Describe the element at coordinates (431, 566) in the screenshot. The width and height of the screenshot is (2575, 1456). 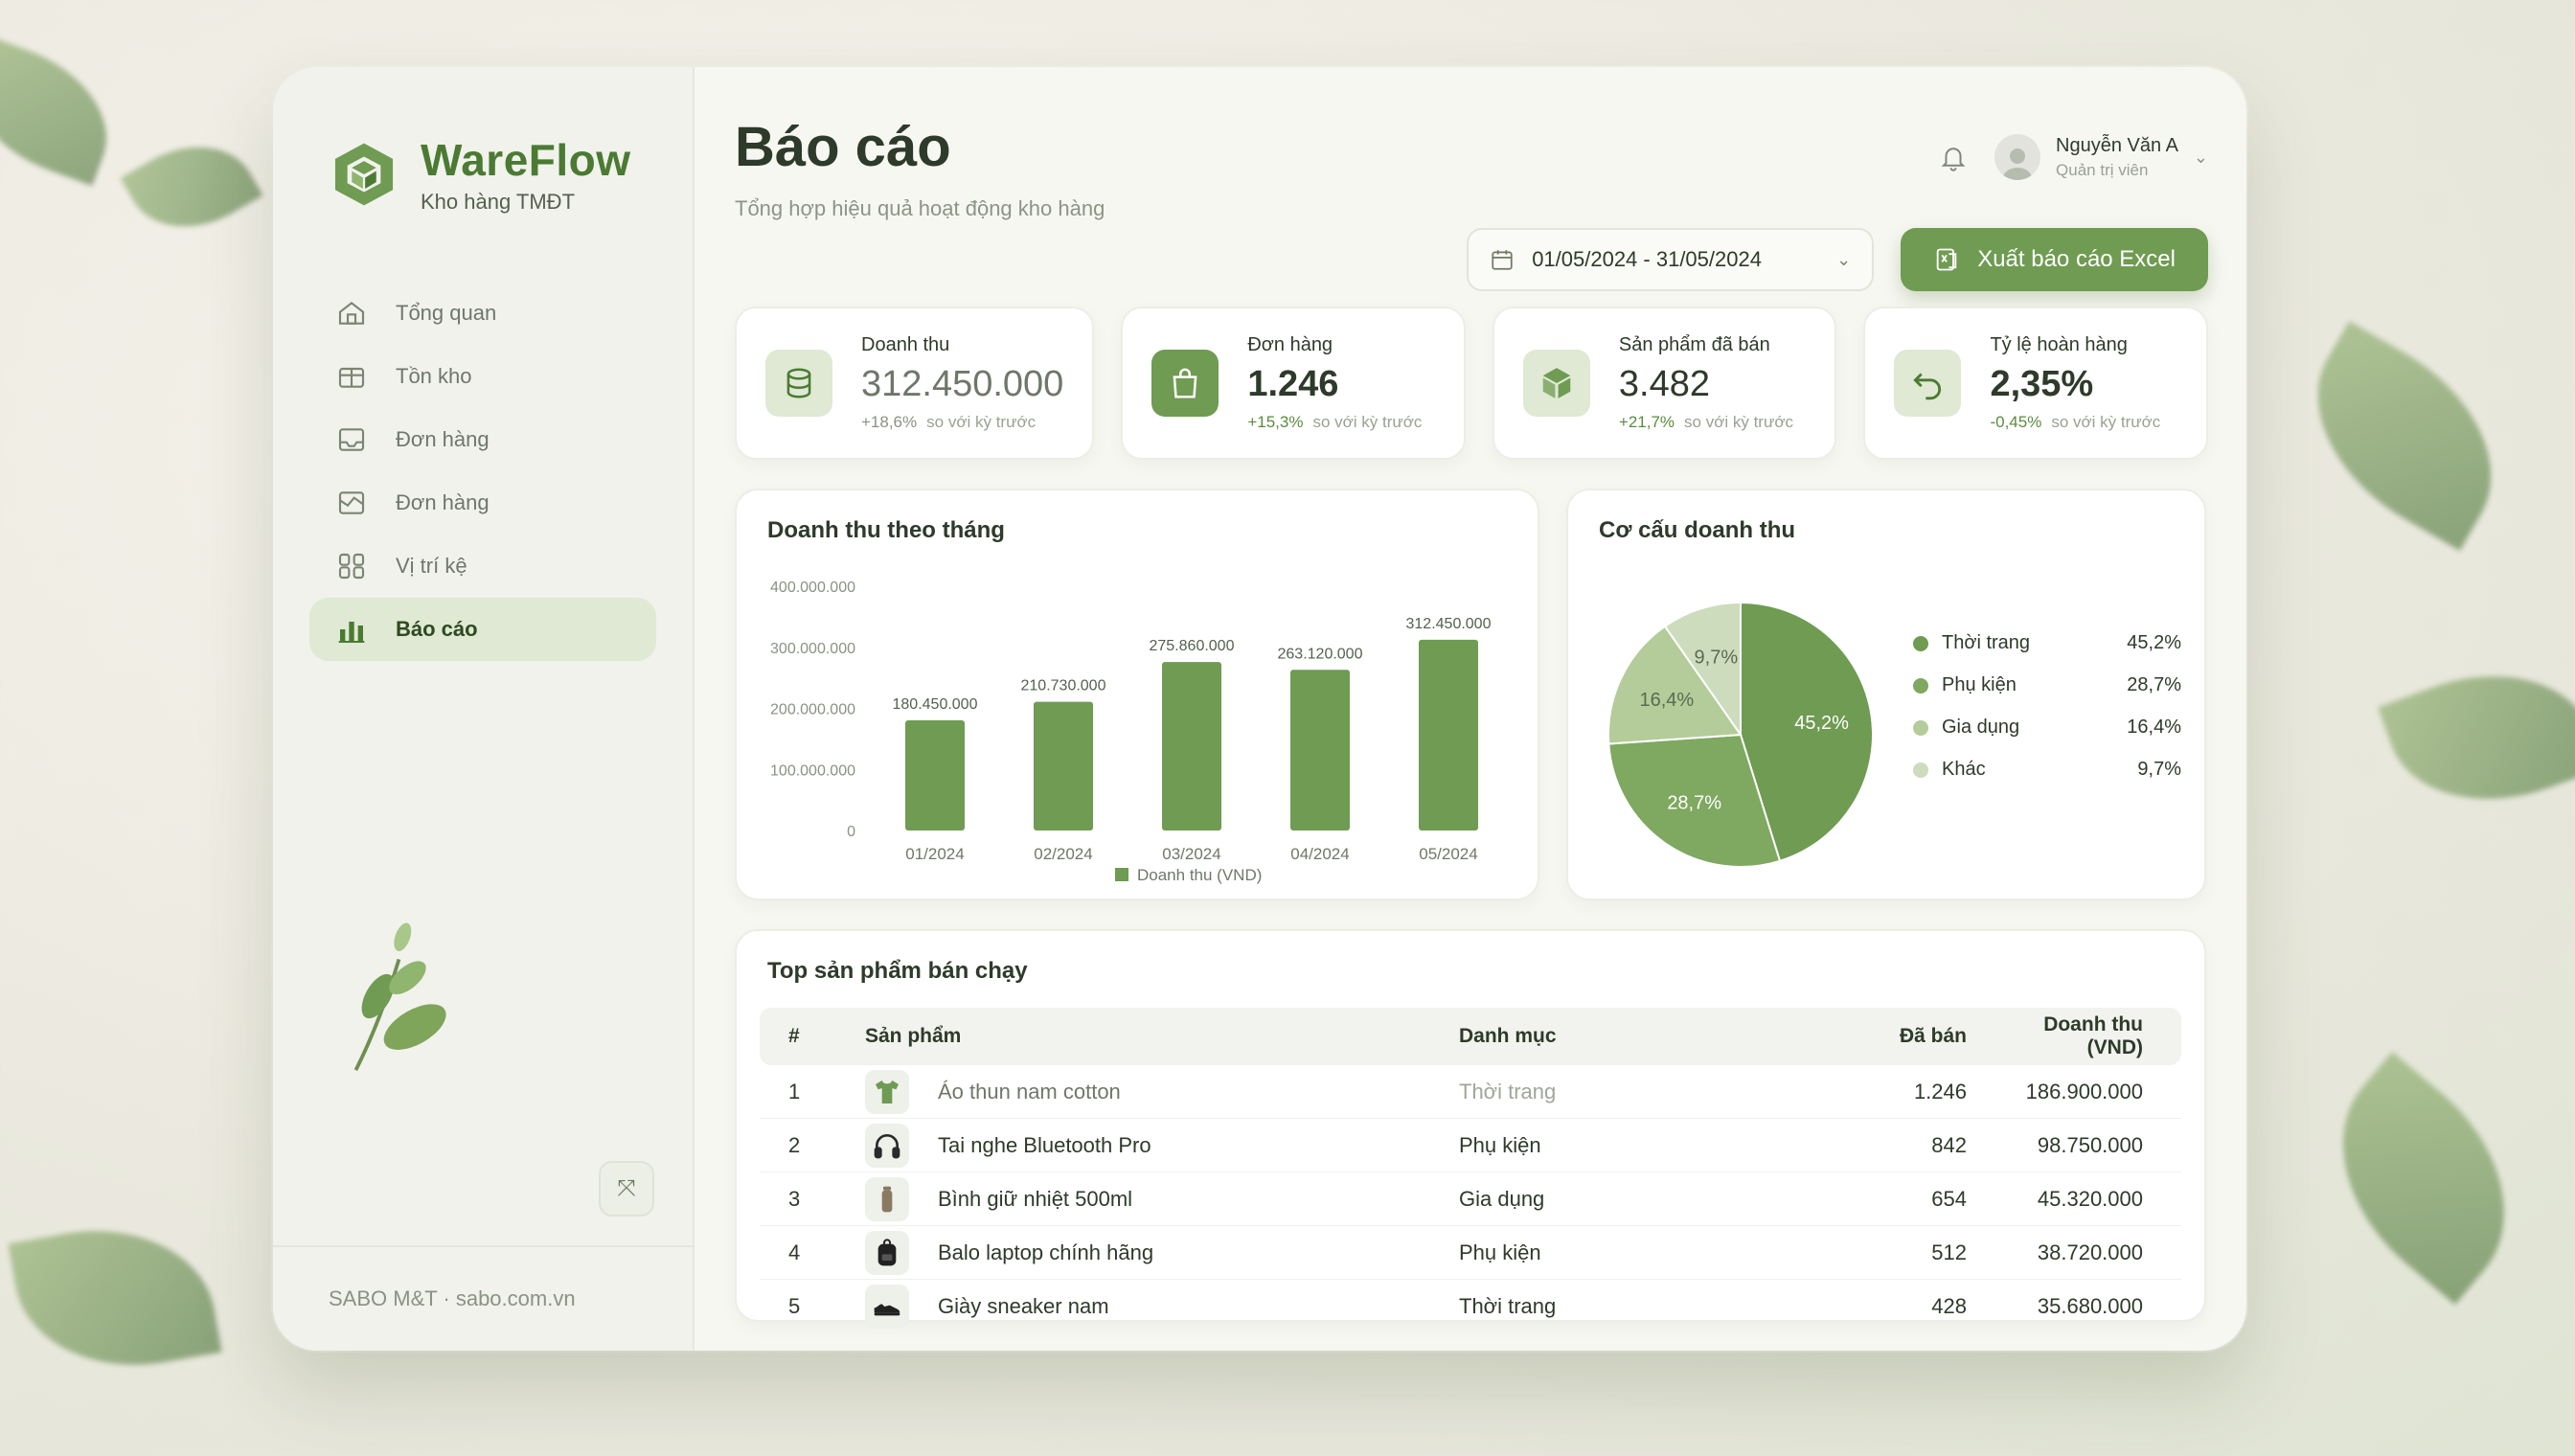
I see `sidebar-item-label: Vị trí kệ` at that location.